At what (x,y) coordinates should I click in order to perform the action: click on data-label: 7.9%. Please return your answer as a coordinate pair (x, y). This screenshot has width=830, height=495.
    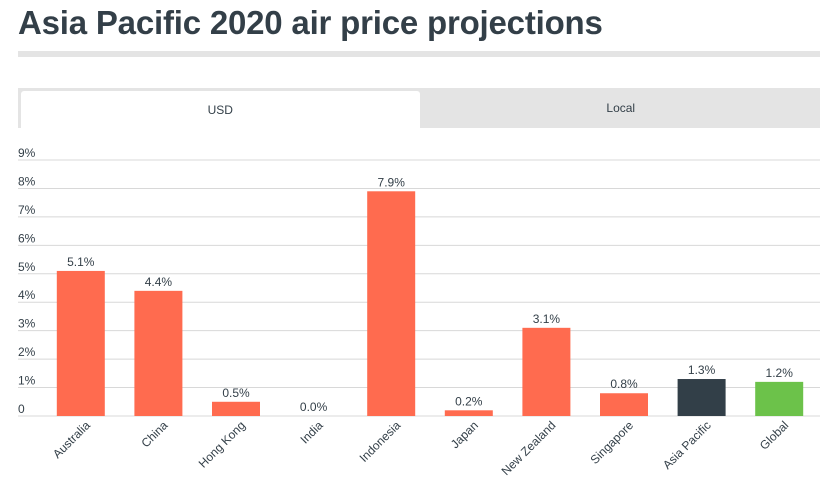
    Looking at the image, I should click on (392, 182).